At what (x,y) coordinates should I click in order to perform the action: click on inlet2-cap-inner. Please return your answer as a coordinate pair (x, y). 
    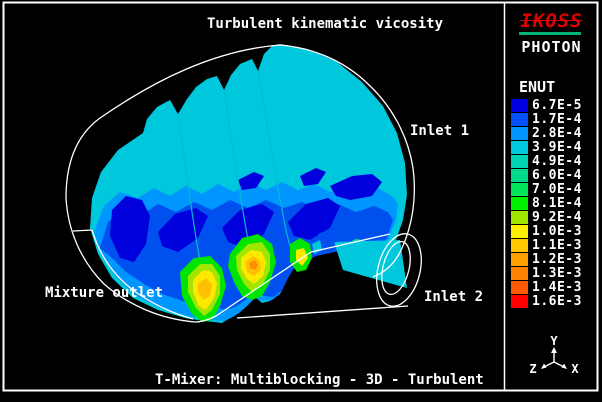
    Looking at the image, I should click on (396, 268).